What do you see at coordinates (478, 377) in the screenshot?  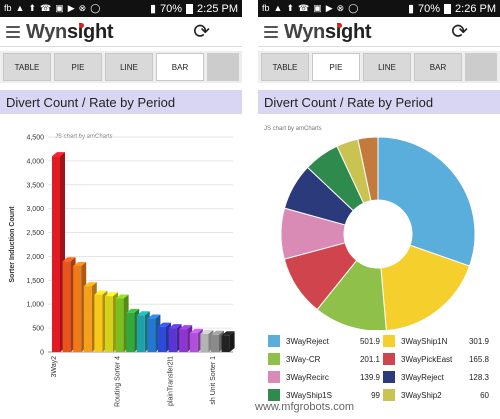 I see `legend-value: 128.3` at bounding box center [478, 377].